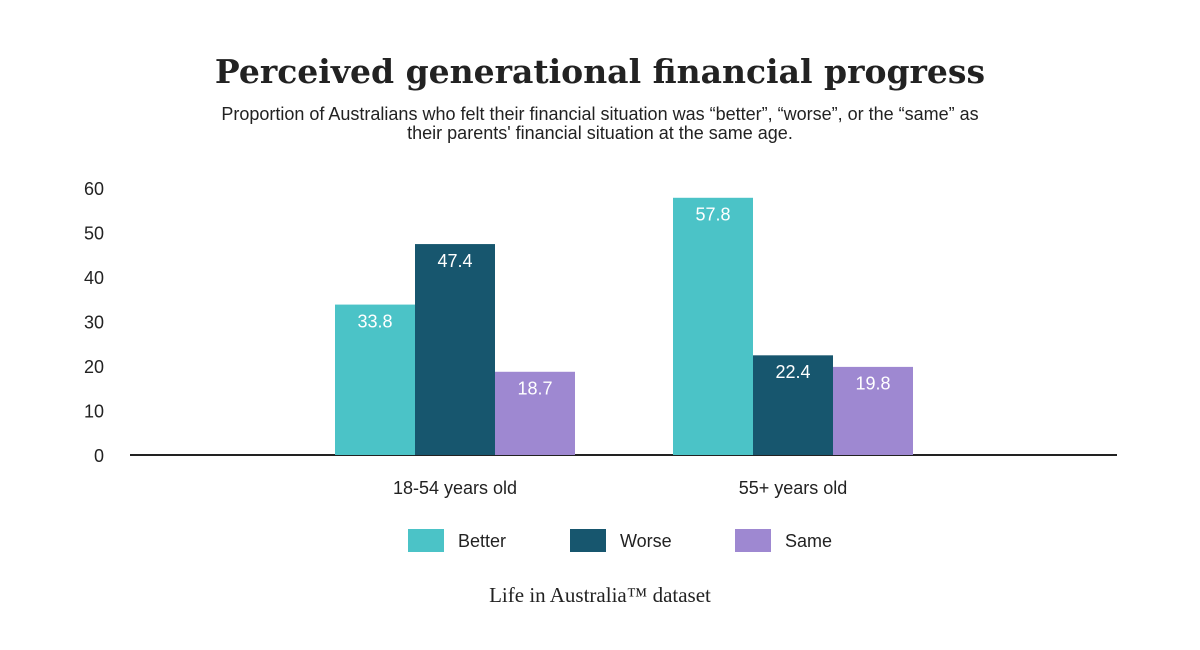 The height and width of the screenshot is (650, 1200). Describe the element at coordinates (482, 541) in the screenshot. I see `legend-label: Better` at that location.